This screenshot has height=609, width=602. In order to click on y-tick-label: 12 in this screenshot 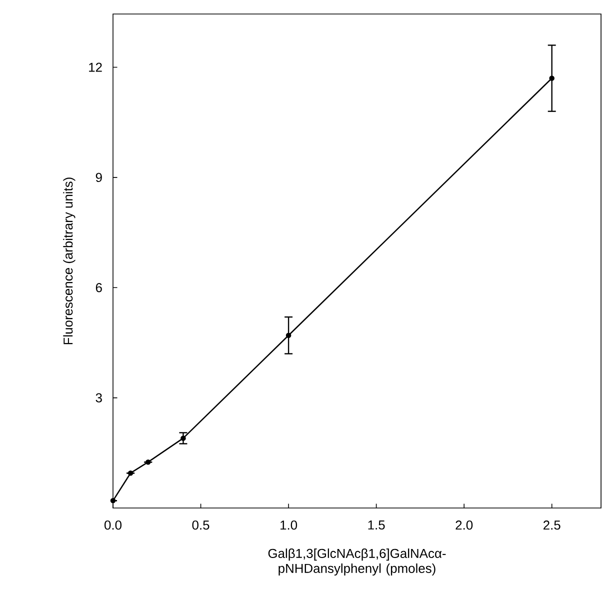, I will do `click(95, 67)`.